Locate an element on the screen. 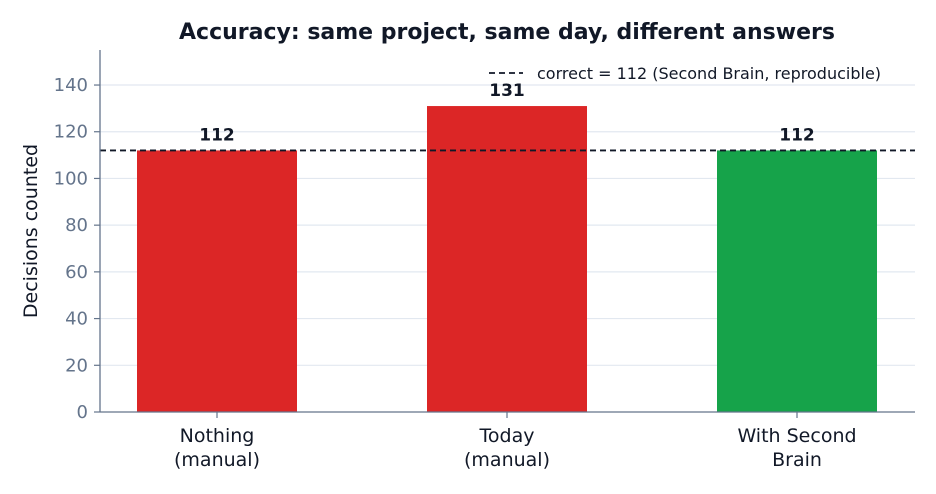 The width and height of the screenshot is (936, 494). x-tick-label-line: Today is located at coordinates (507, 436).